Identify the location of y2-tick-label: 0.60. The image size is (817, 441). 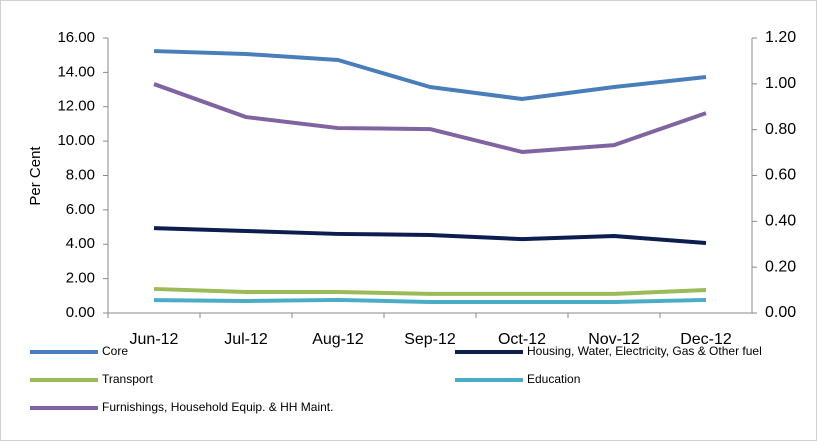
(780, 175).